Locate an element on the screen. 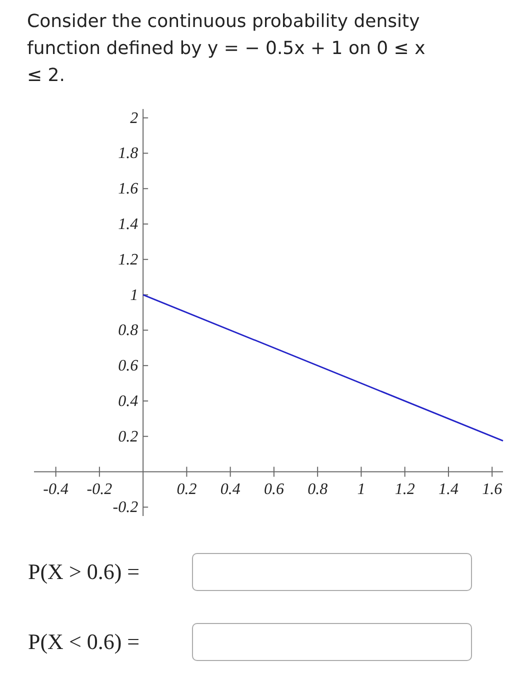 Image resolution: width=523 pixels, height=700 pixels. y-tick-label: 2 is located at coordinates (134, 118).